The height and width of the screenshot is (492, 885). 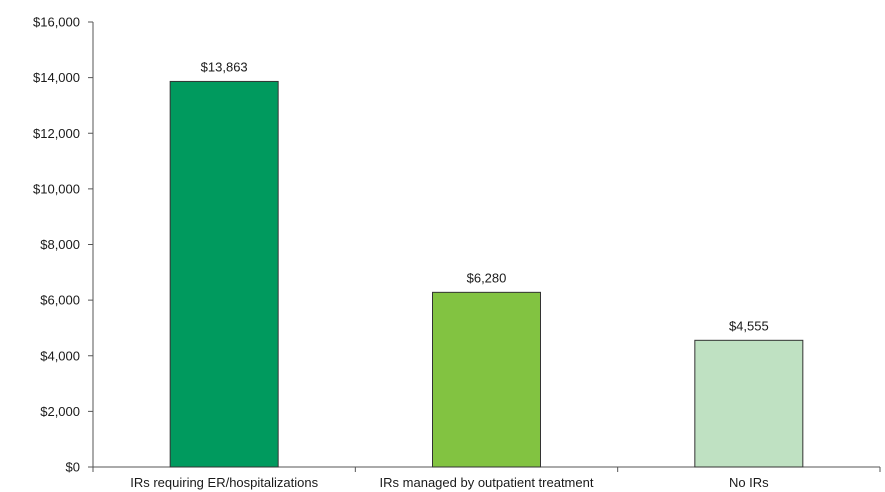 I want to click on data-label: $4,555, so click(x=749, y=325).